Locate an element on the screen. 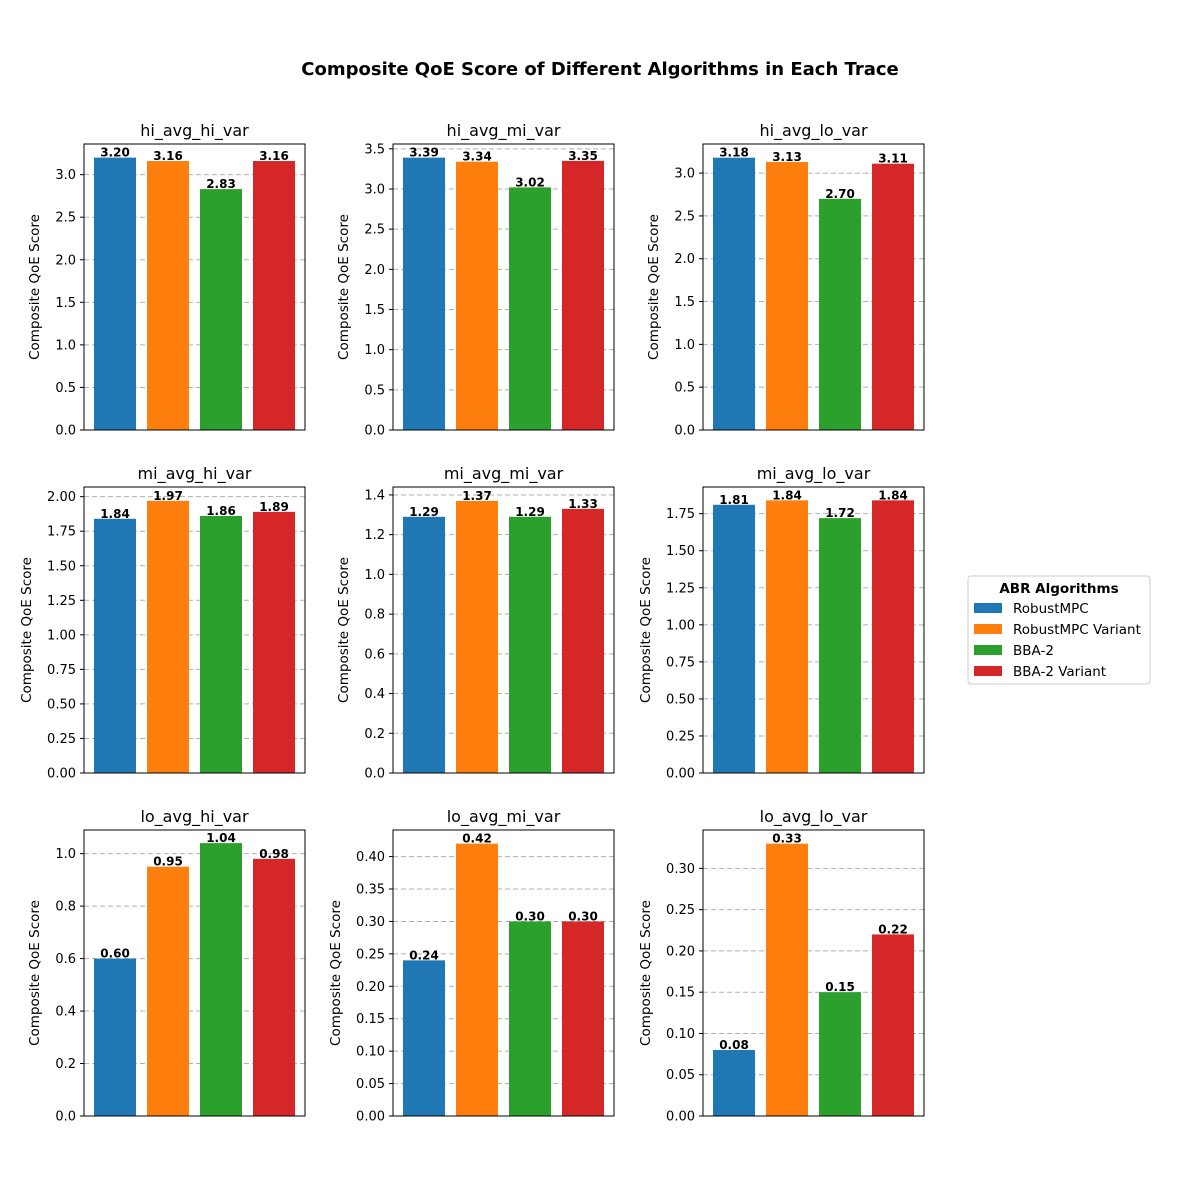 The image size is (1200, 1200). y-tick-label: 0.25 is located at coordinates (370, 954).